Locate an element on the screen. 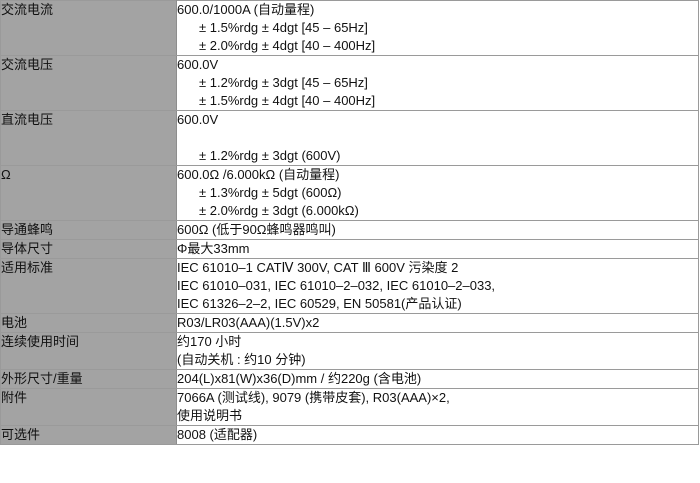 The image size is (700, 483). spec-value-line is located at coordinates (437, 138).